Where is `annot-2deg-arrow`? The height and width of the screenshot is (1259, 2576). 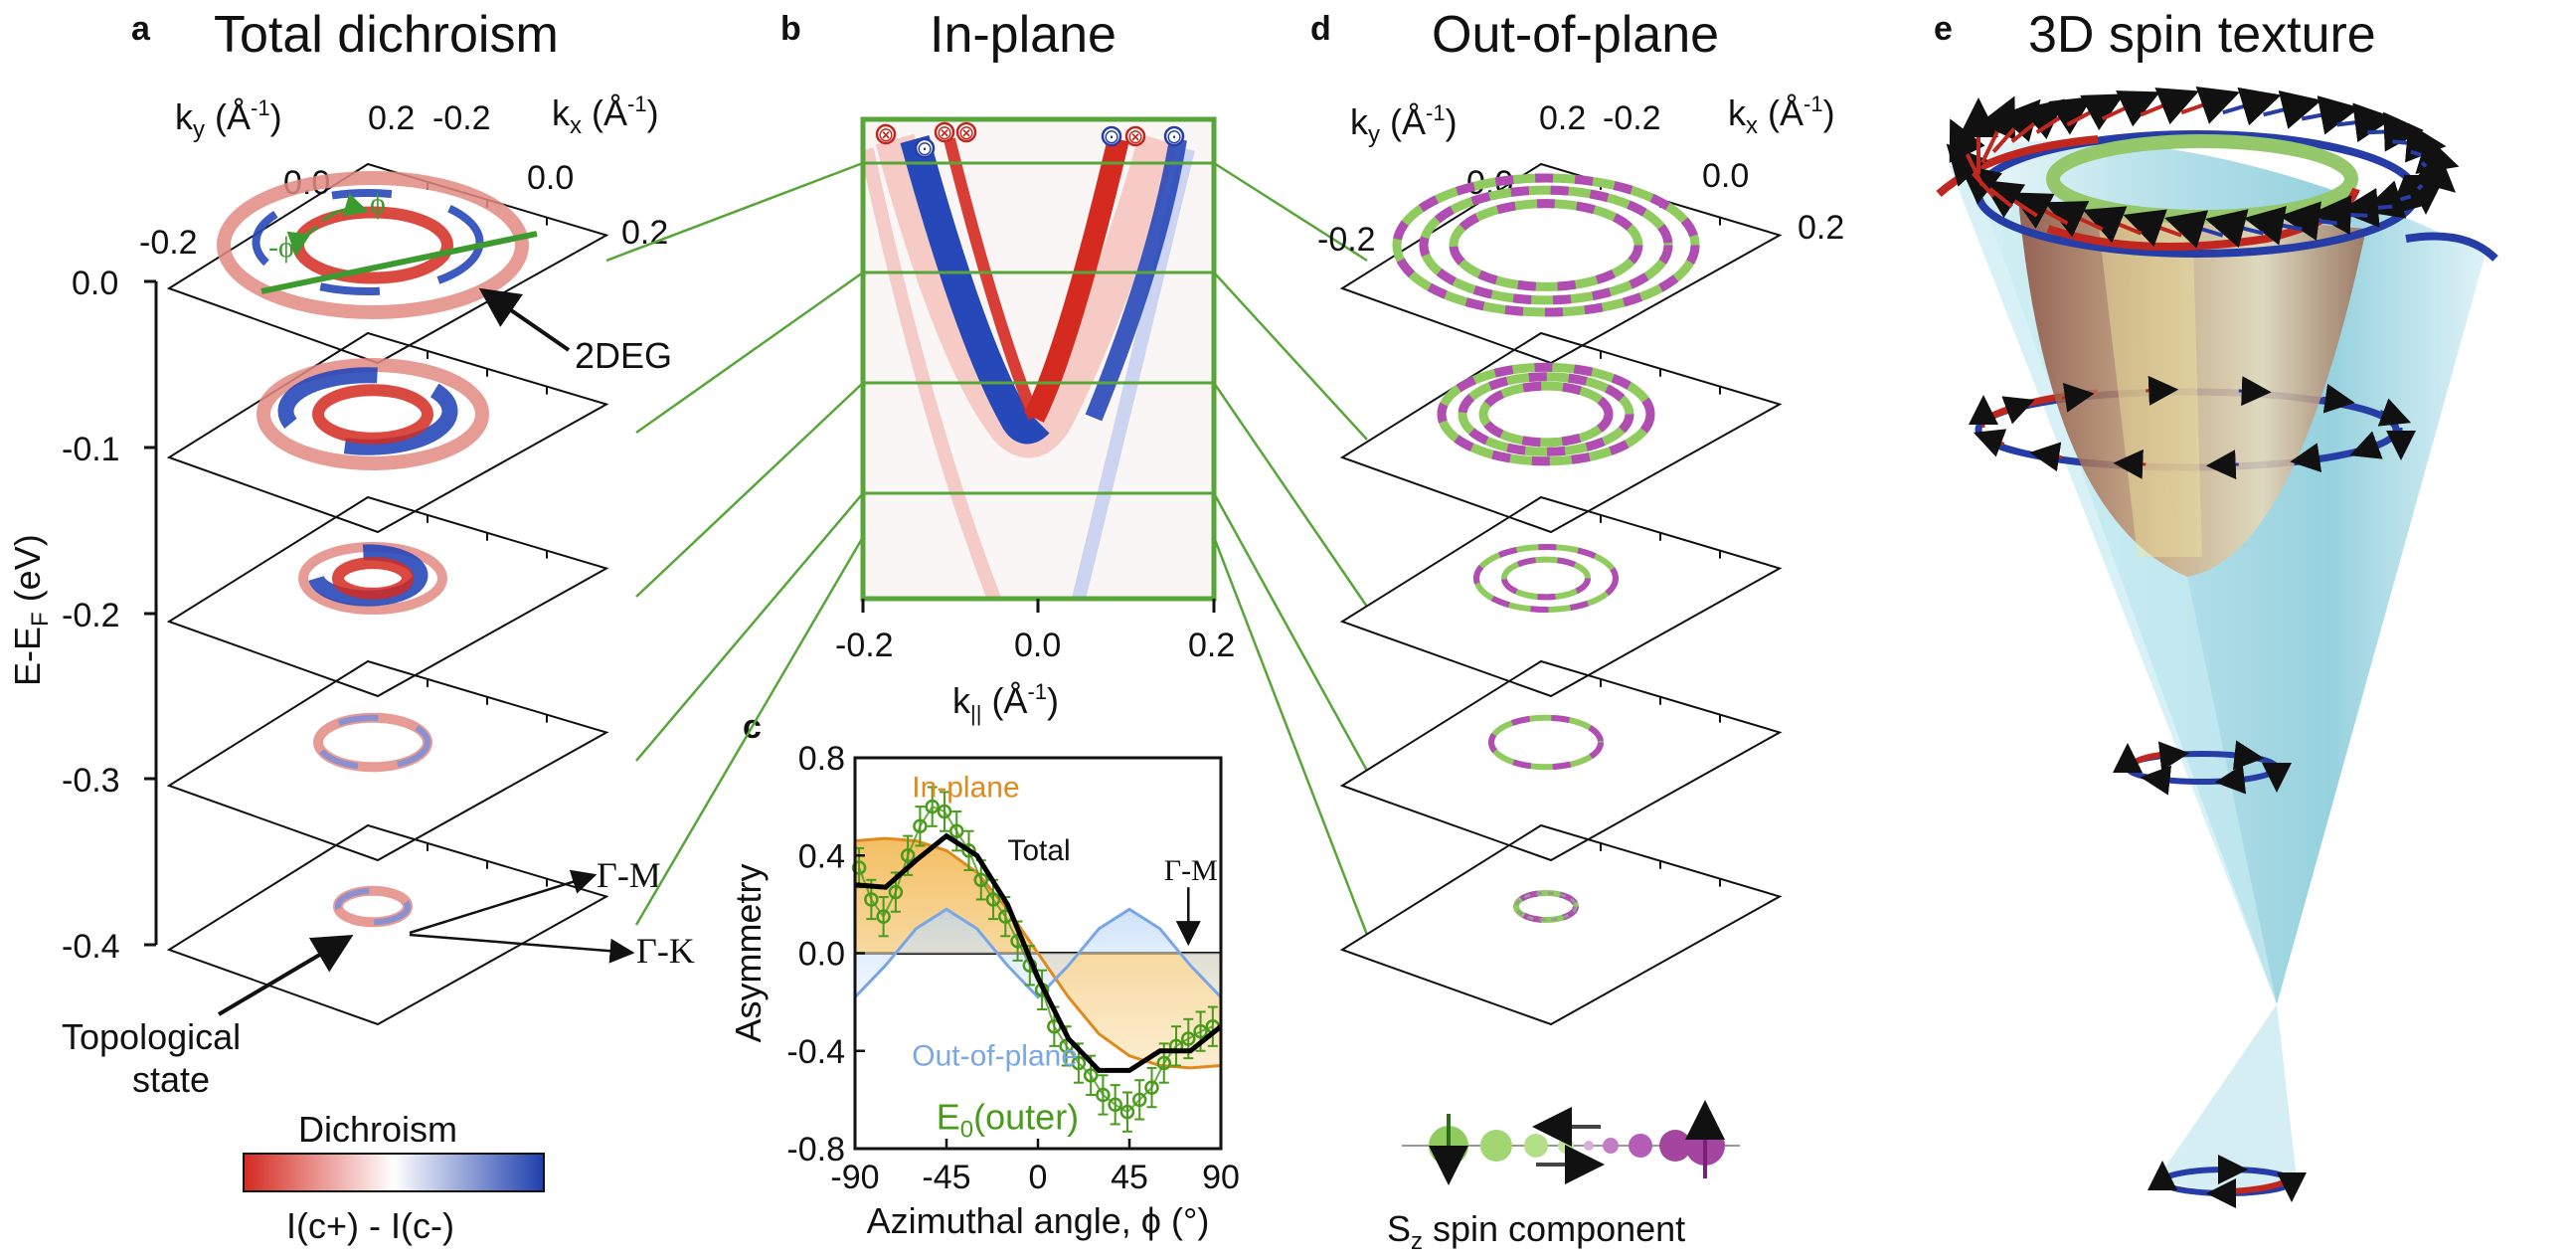 annot-2deg-arrow is located at coordinates (524, 319).